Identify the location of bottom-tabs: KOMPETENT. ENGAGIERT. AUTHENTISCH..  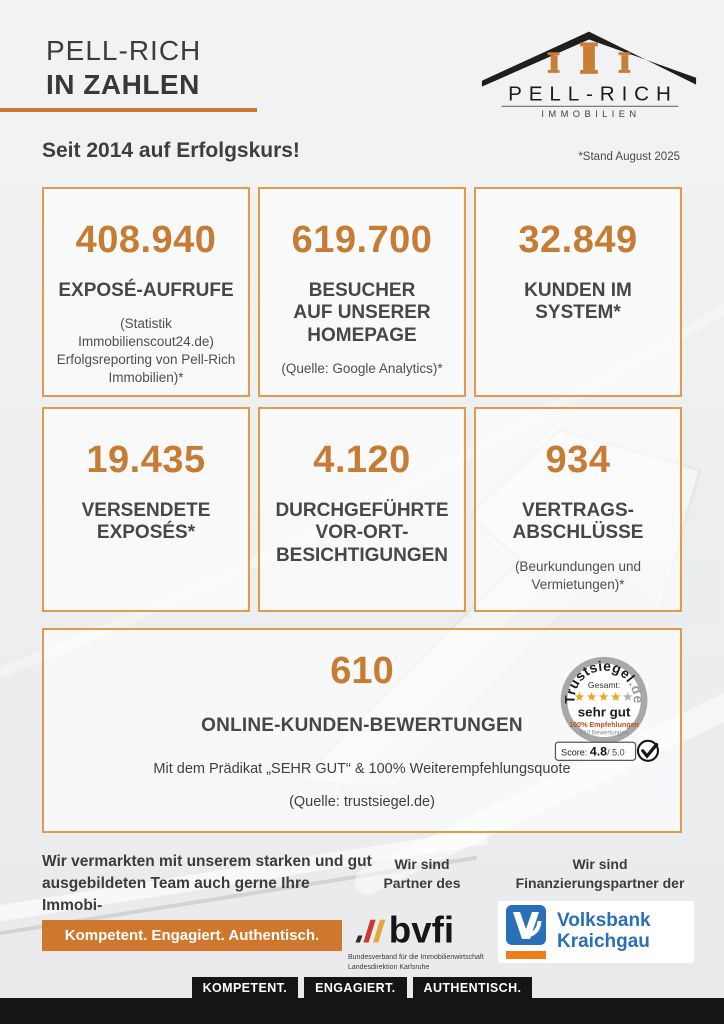
(362, 987).